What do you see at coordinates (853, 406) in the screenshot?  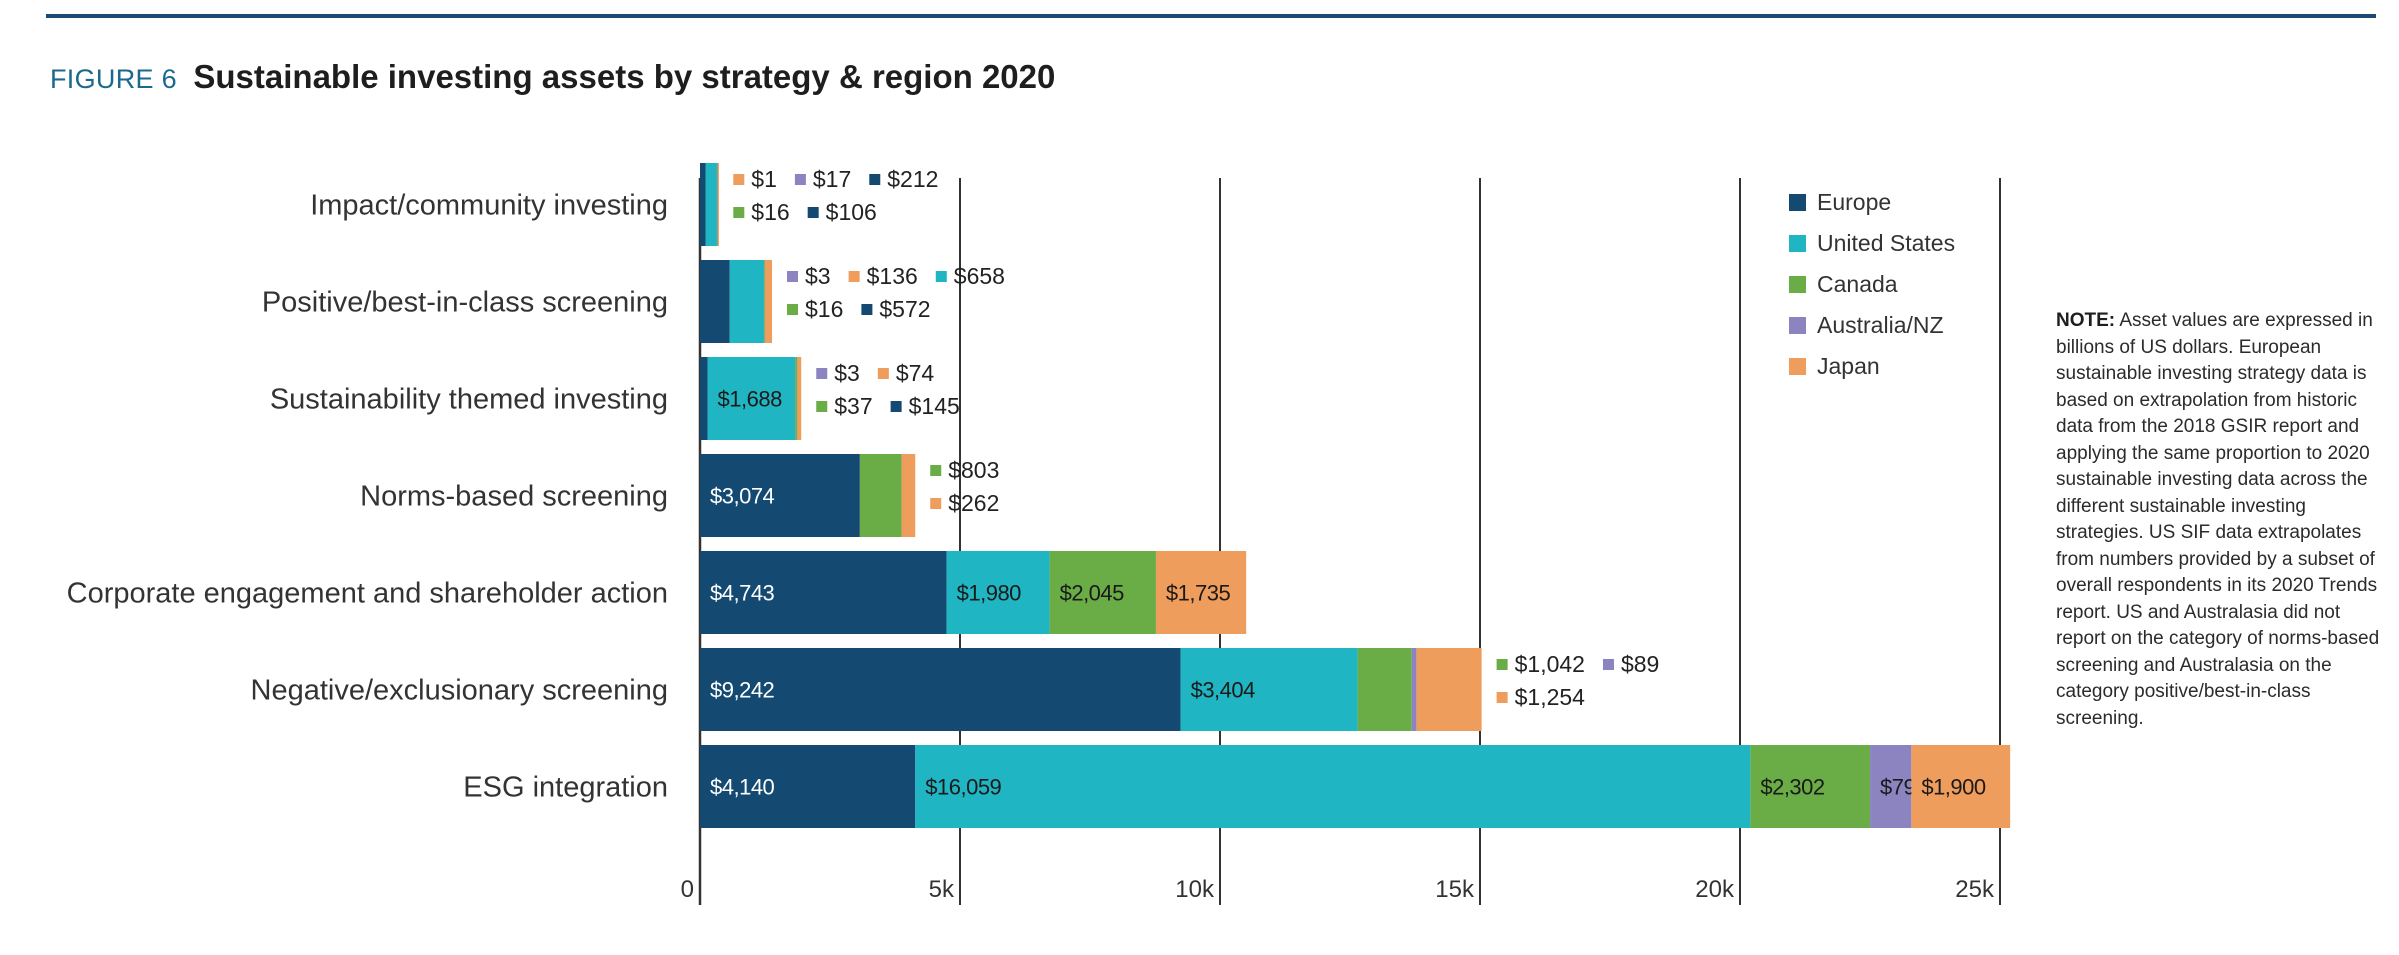 I see `side-value-label: $37` at bounding box center [853, 406].